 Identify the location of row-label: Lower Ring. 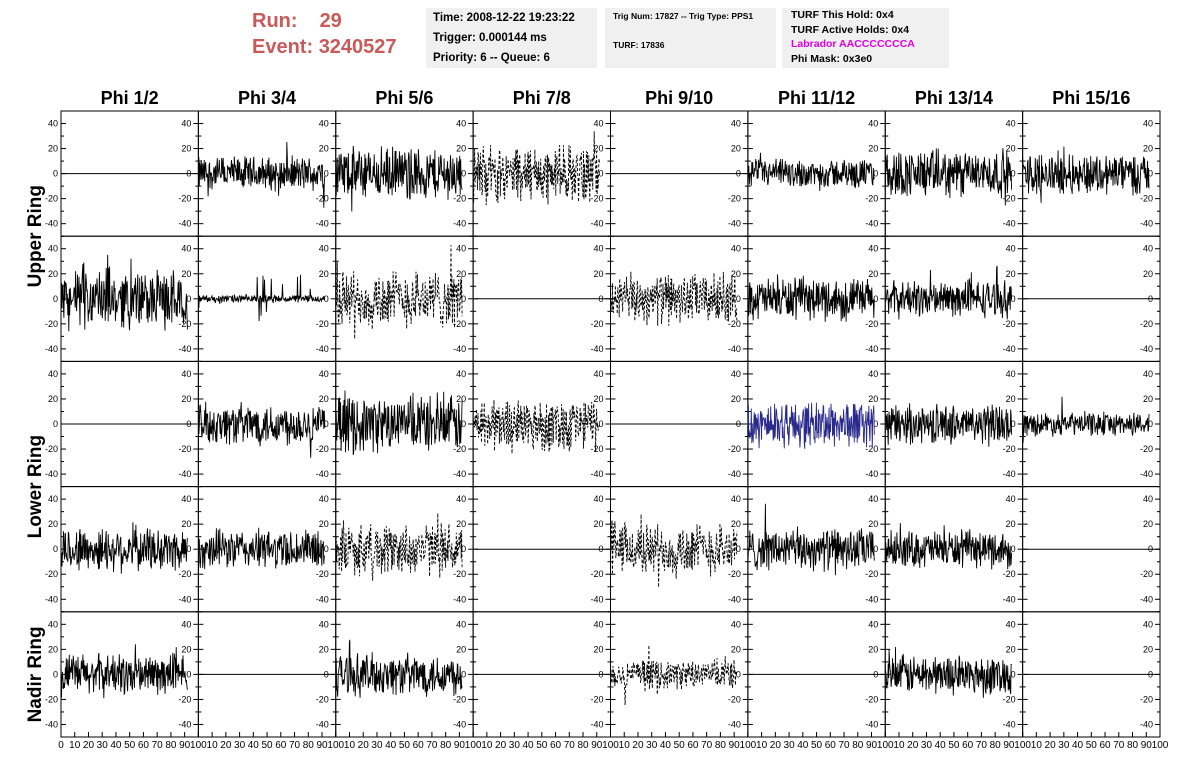
(35, 486).